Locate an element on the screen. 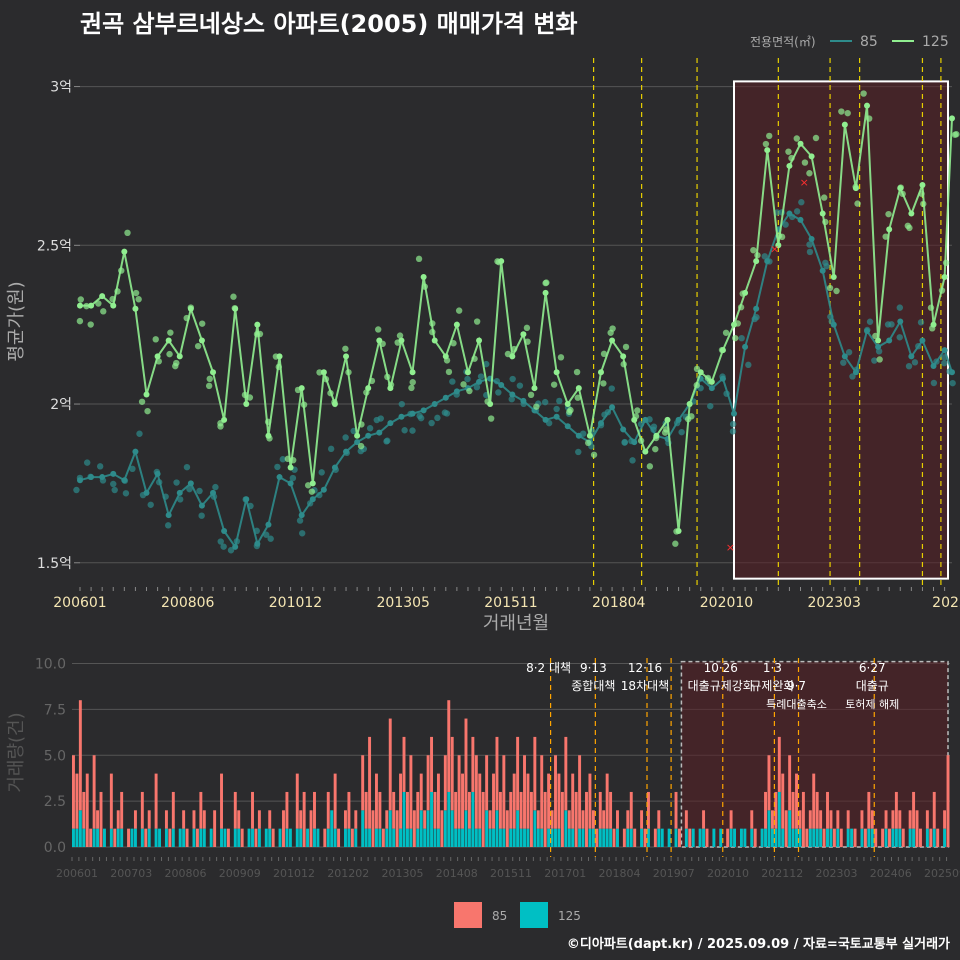  y-axis-title: 거래량(건) is located at coordinates (16, 752).